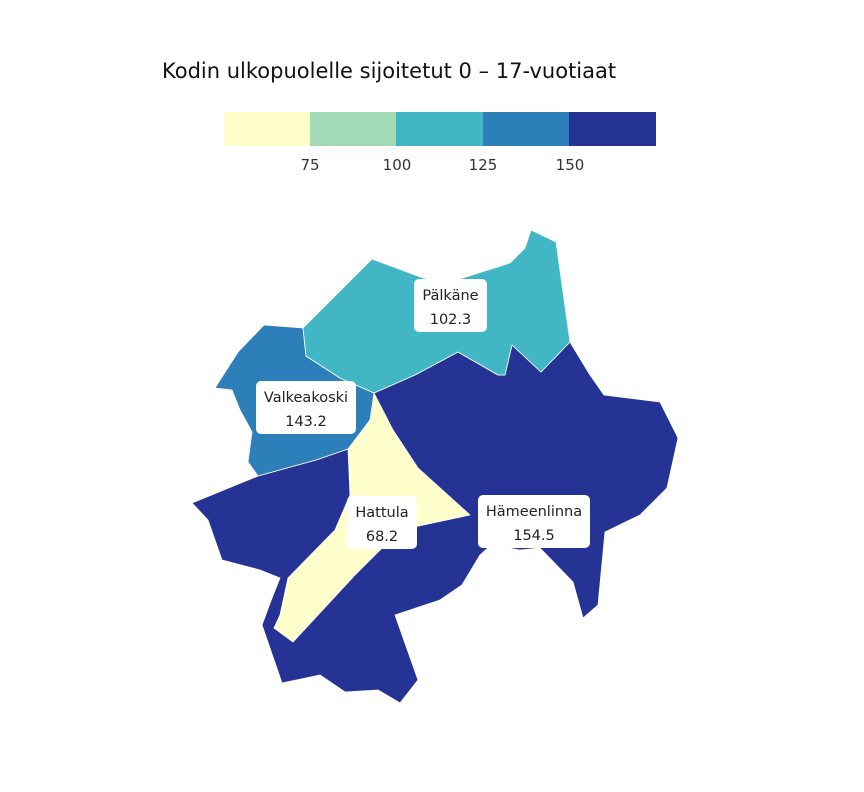 This screenshot has height=792, width=864. What do you see at coordinates (397, 165) in the screenshot?
I see `legend-tick: 100` at bounding box center [397, 165].